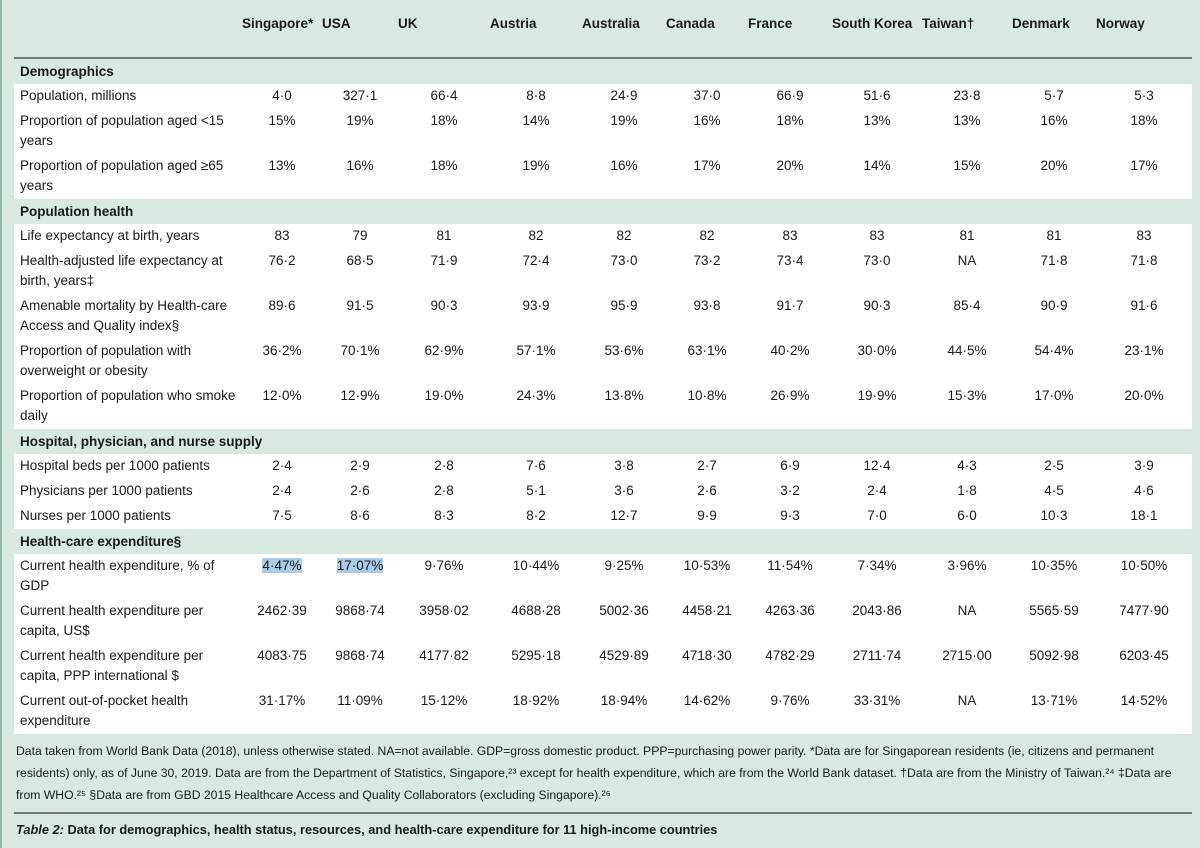 Image resolution: width=1200 pixels, height=848 pixels. I want to click on cell-value: 73·0, so click(877, 260).